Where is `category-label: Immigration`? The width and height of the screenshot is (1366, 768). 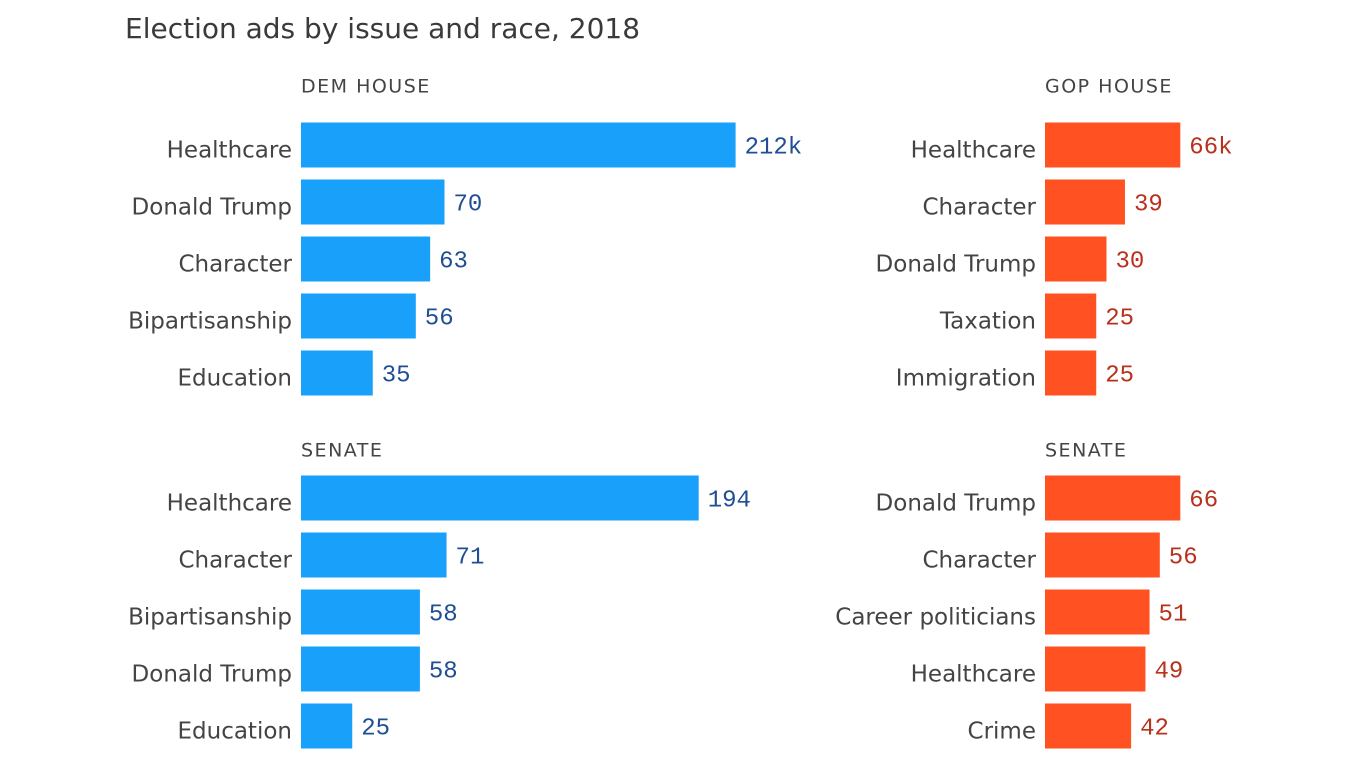
category-label: Immigration is located at coordinates (966, 379).